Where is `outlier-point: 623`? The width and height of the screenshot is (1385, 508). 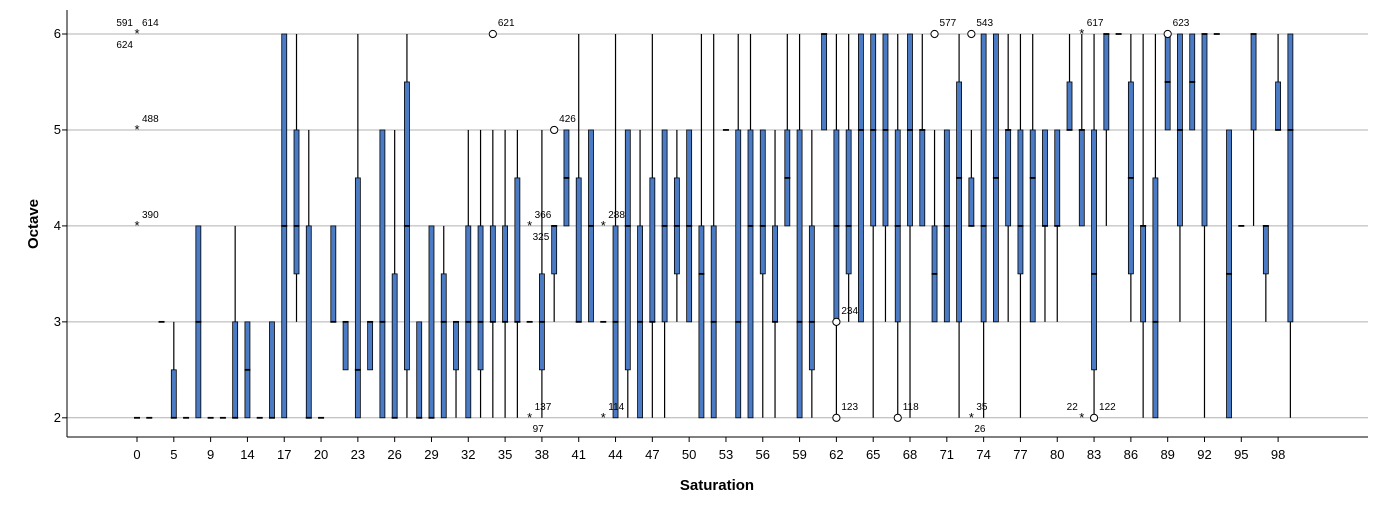 outlier-point: 623 is located at coordinates (1176, 28).